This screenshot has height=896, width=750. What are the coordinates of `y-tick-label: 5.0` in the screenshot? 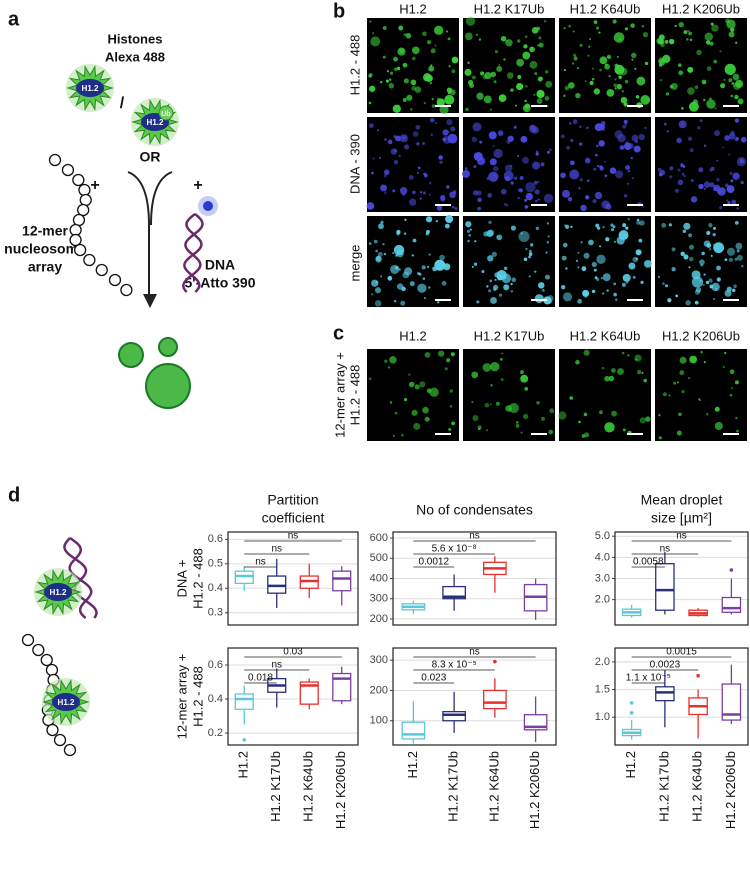 It's located at (602, 536).